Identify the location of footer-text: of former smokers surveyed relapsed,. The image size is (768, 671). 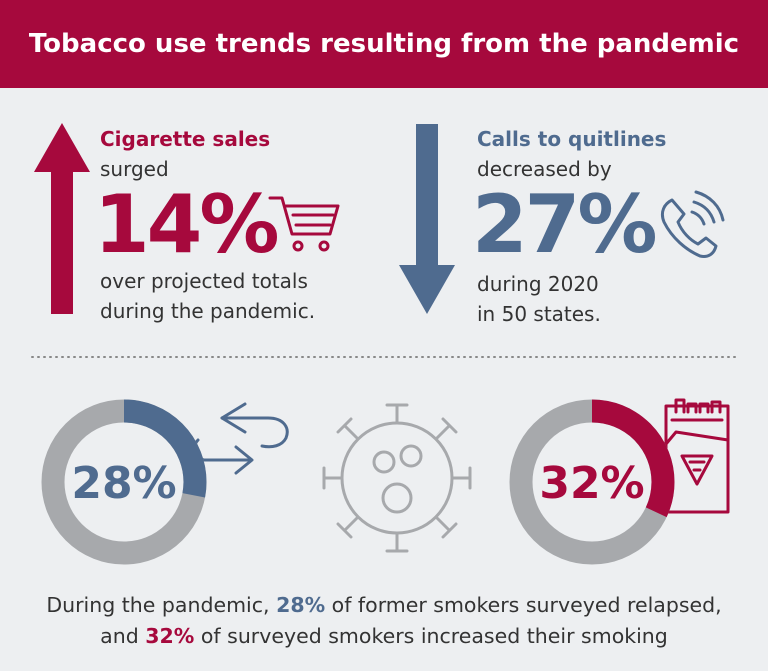
(523, 605).